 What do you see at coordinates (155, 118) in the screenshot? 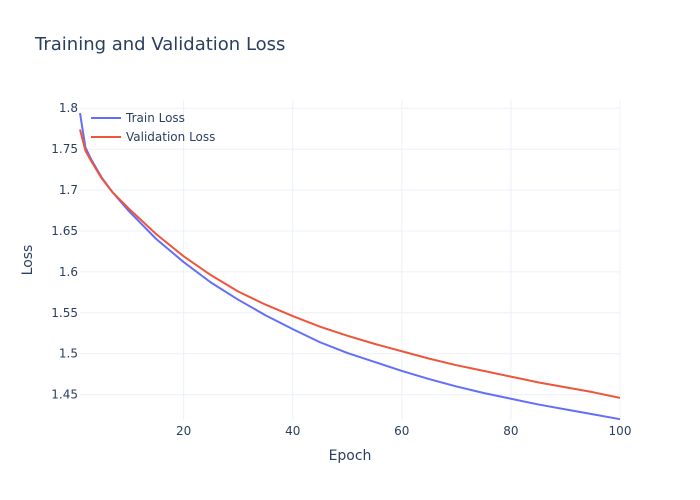
I see `legend-label: Train Loss` at bounding box center [155, 118].